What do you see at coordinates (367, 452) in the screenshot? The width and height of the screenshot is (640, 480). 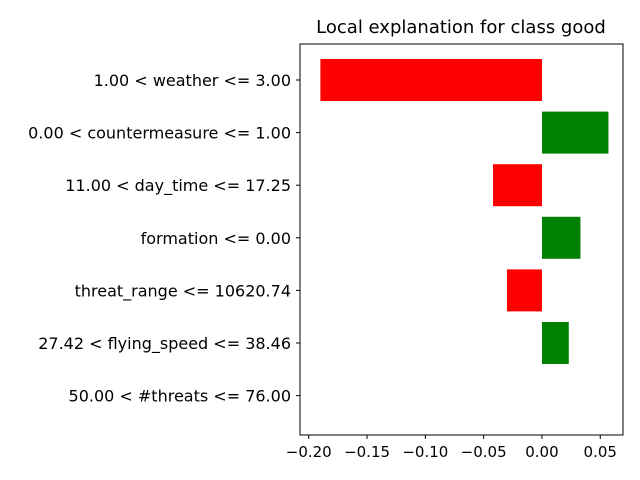 I see `x-tick-label: −0.15` at bounding box center [367, 452].